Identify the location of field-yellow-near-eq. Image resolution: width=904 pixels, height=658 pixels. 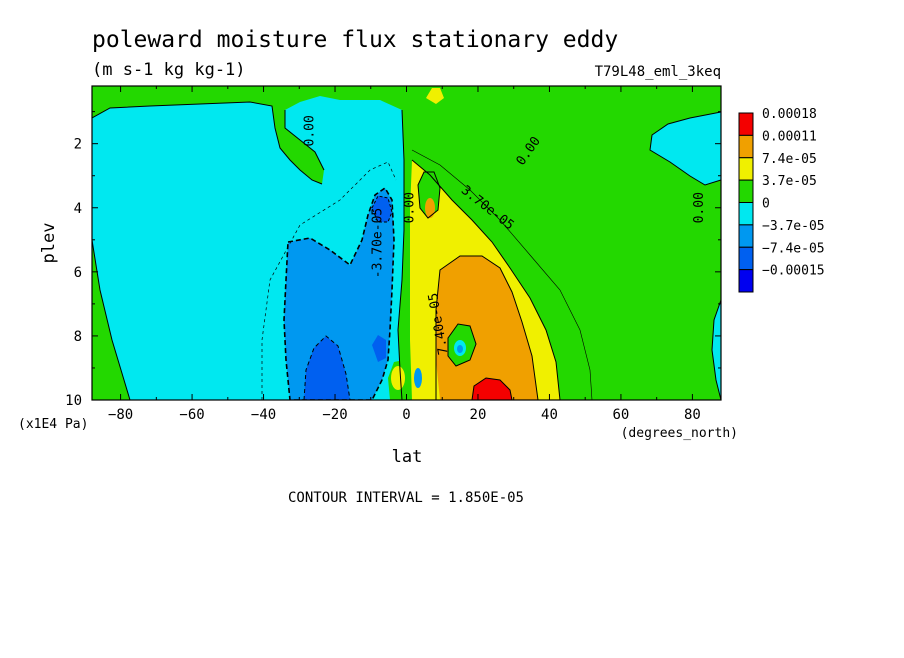
(398, 378).